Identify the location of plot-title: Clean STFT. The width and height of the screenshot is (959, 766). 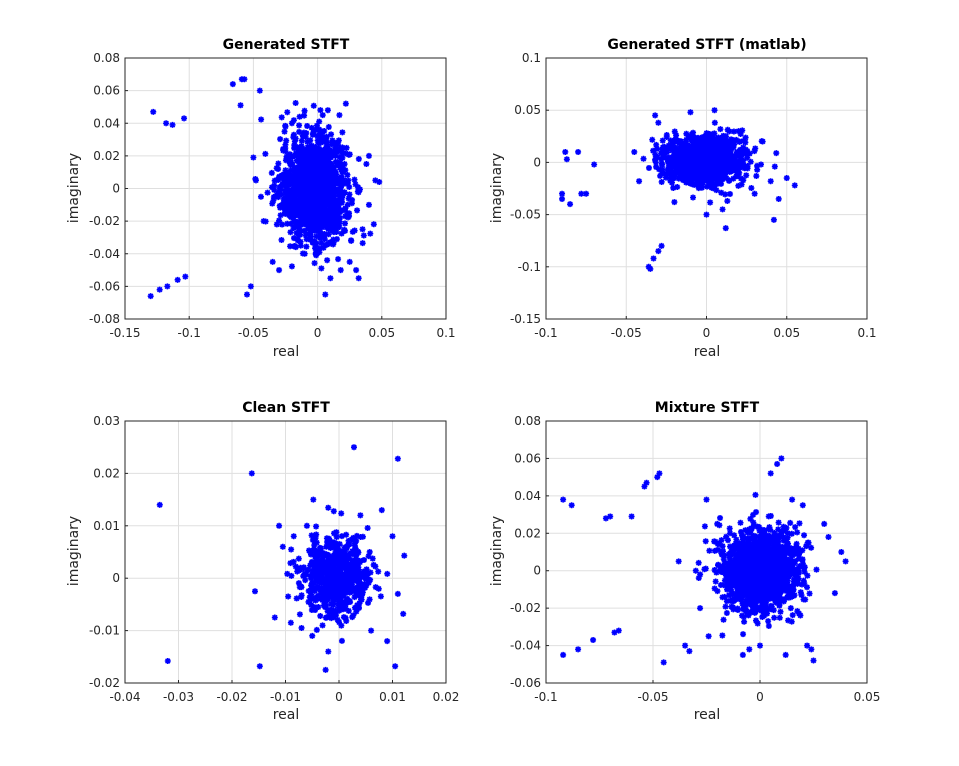
(286, 408).